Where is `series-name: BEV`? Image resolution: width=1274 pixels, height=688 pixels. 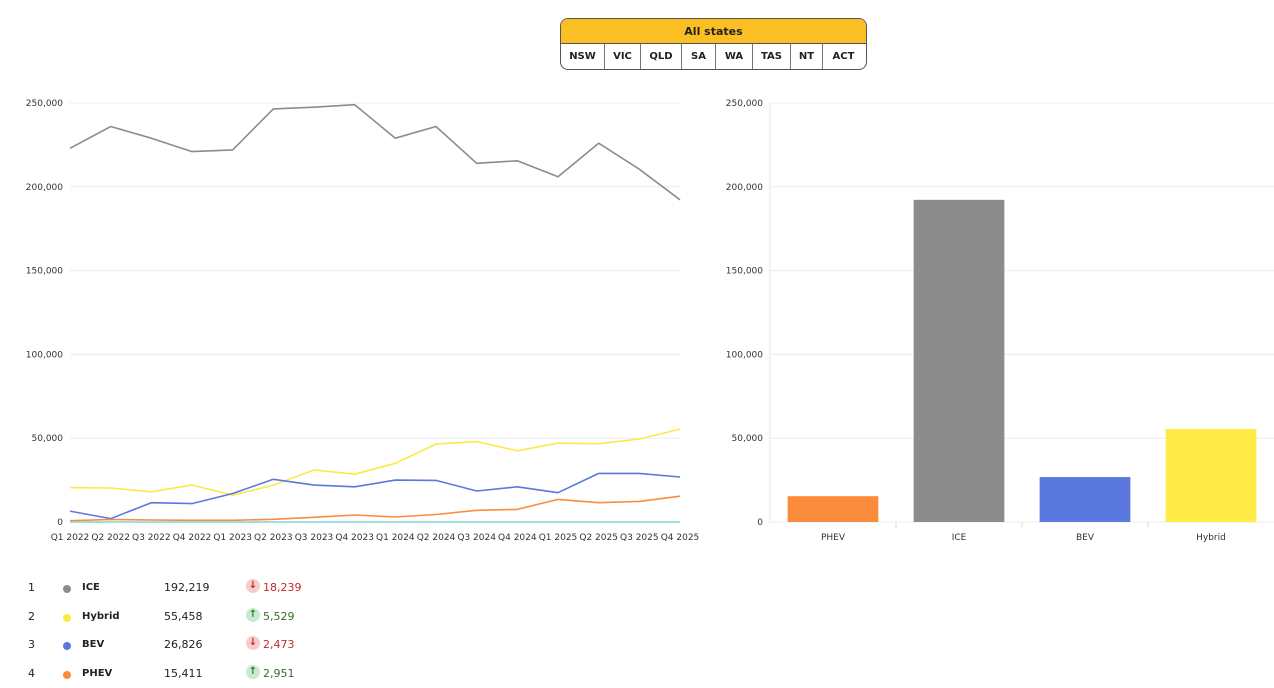 series-name: BEV is located at coordinates (93, 644).